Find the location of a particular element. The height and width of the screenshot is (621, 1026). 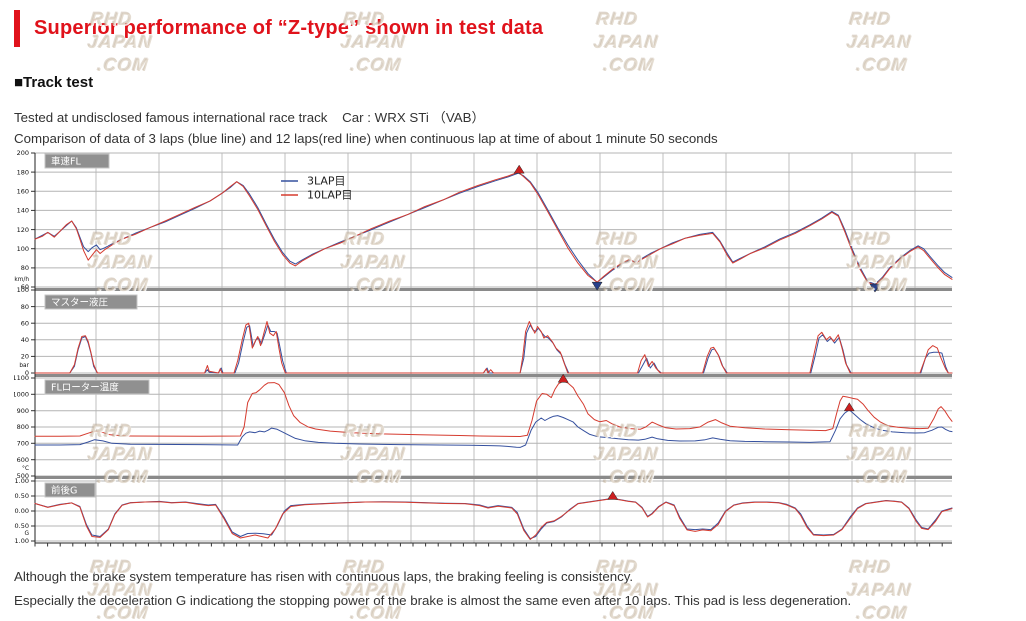

legend-label: 3LAP目 is located at coordinates (326, 181).